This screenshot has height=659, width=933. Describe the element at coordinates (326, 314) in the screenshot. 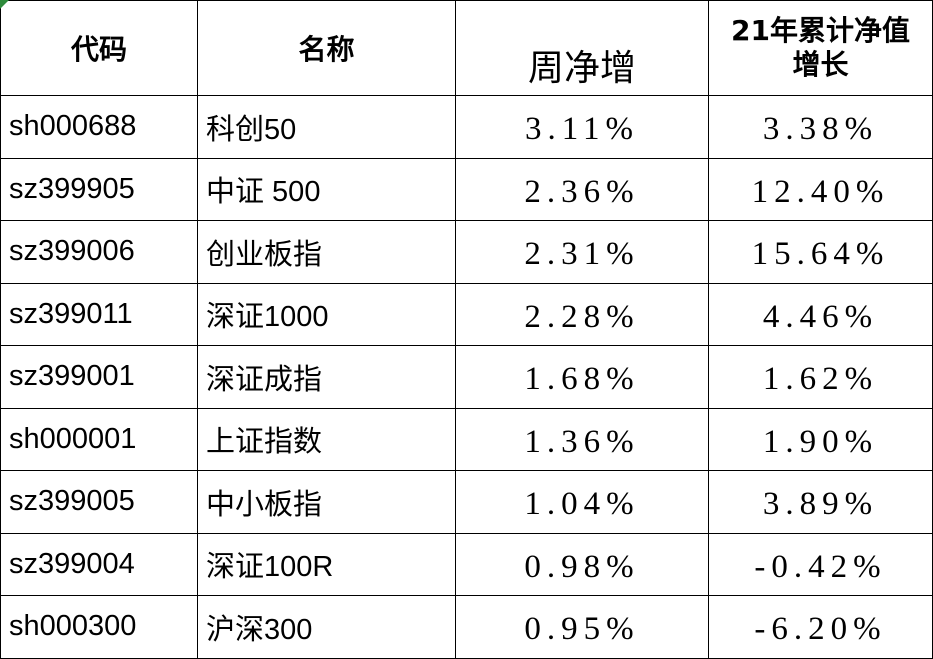

I see `table-cell: 深证1000` at that location.